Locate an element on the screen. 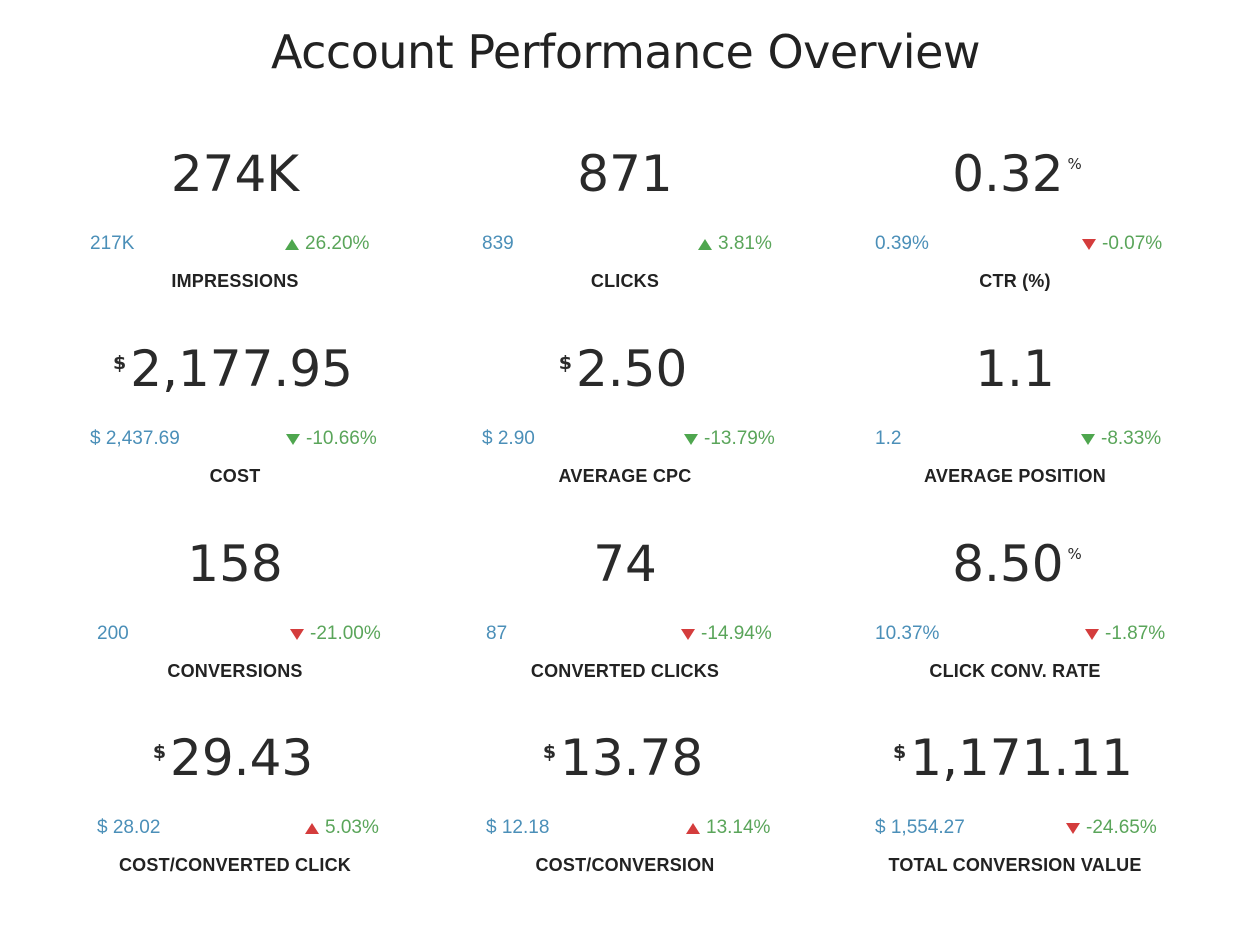  metric-label: COST is located at coordinates (235, 476).